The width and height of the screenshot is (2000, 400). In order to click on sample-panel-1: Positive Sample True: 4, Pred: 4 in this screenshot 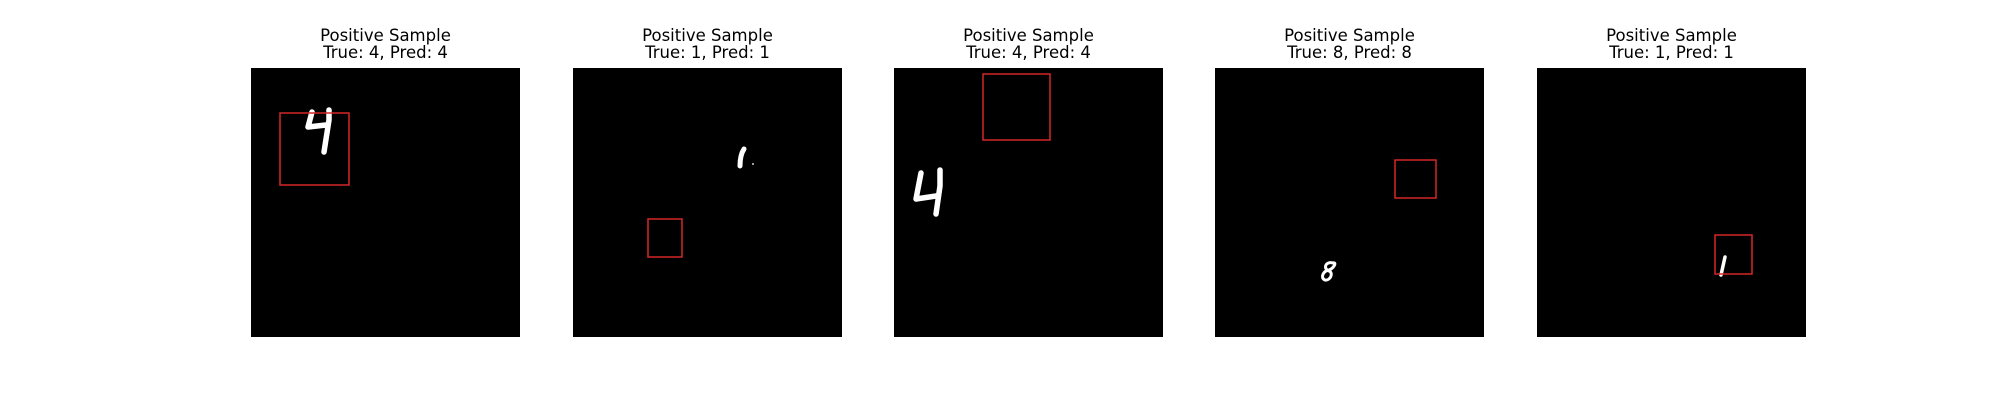, I will do `click(385, 200)`.